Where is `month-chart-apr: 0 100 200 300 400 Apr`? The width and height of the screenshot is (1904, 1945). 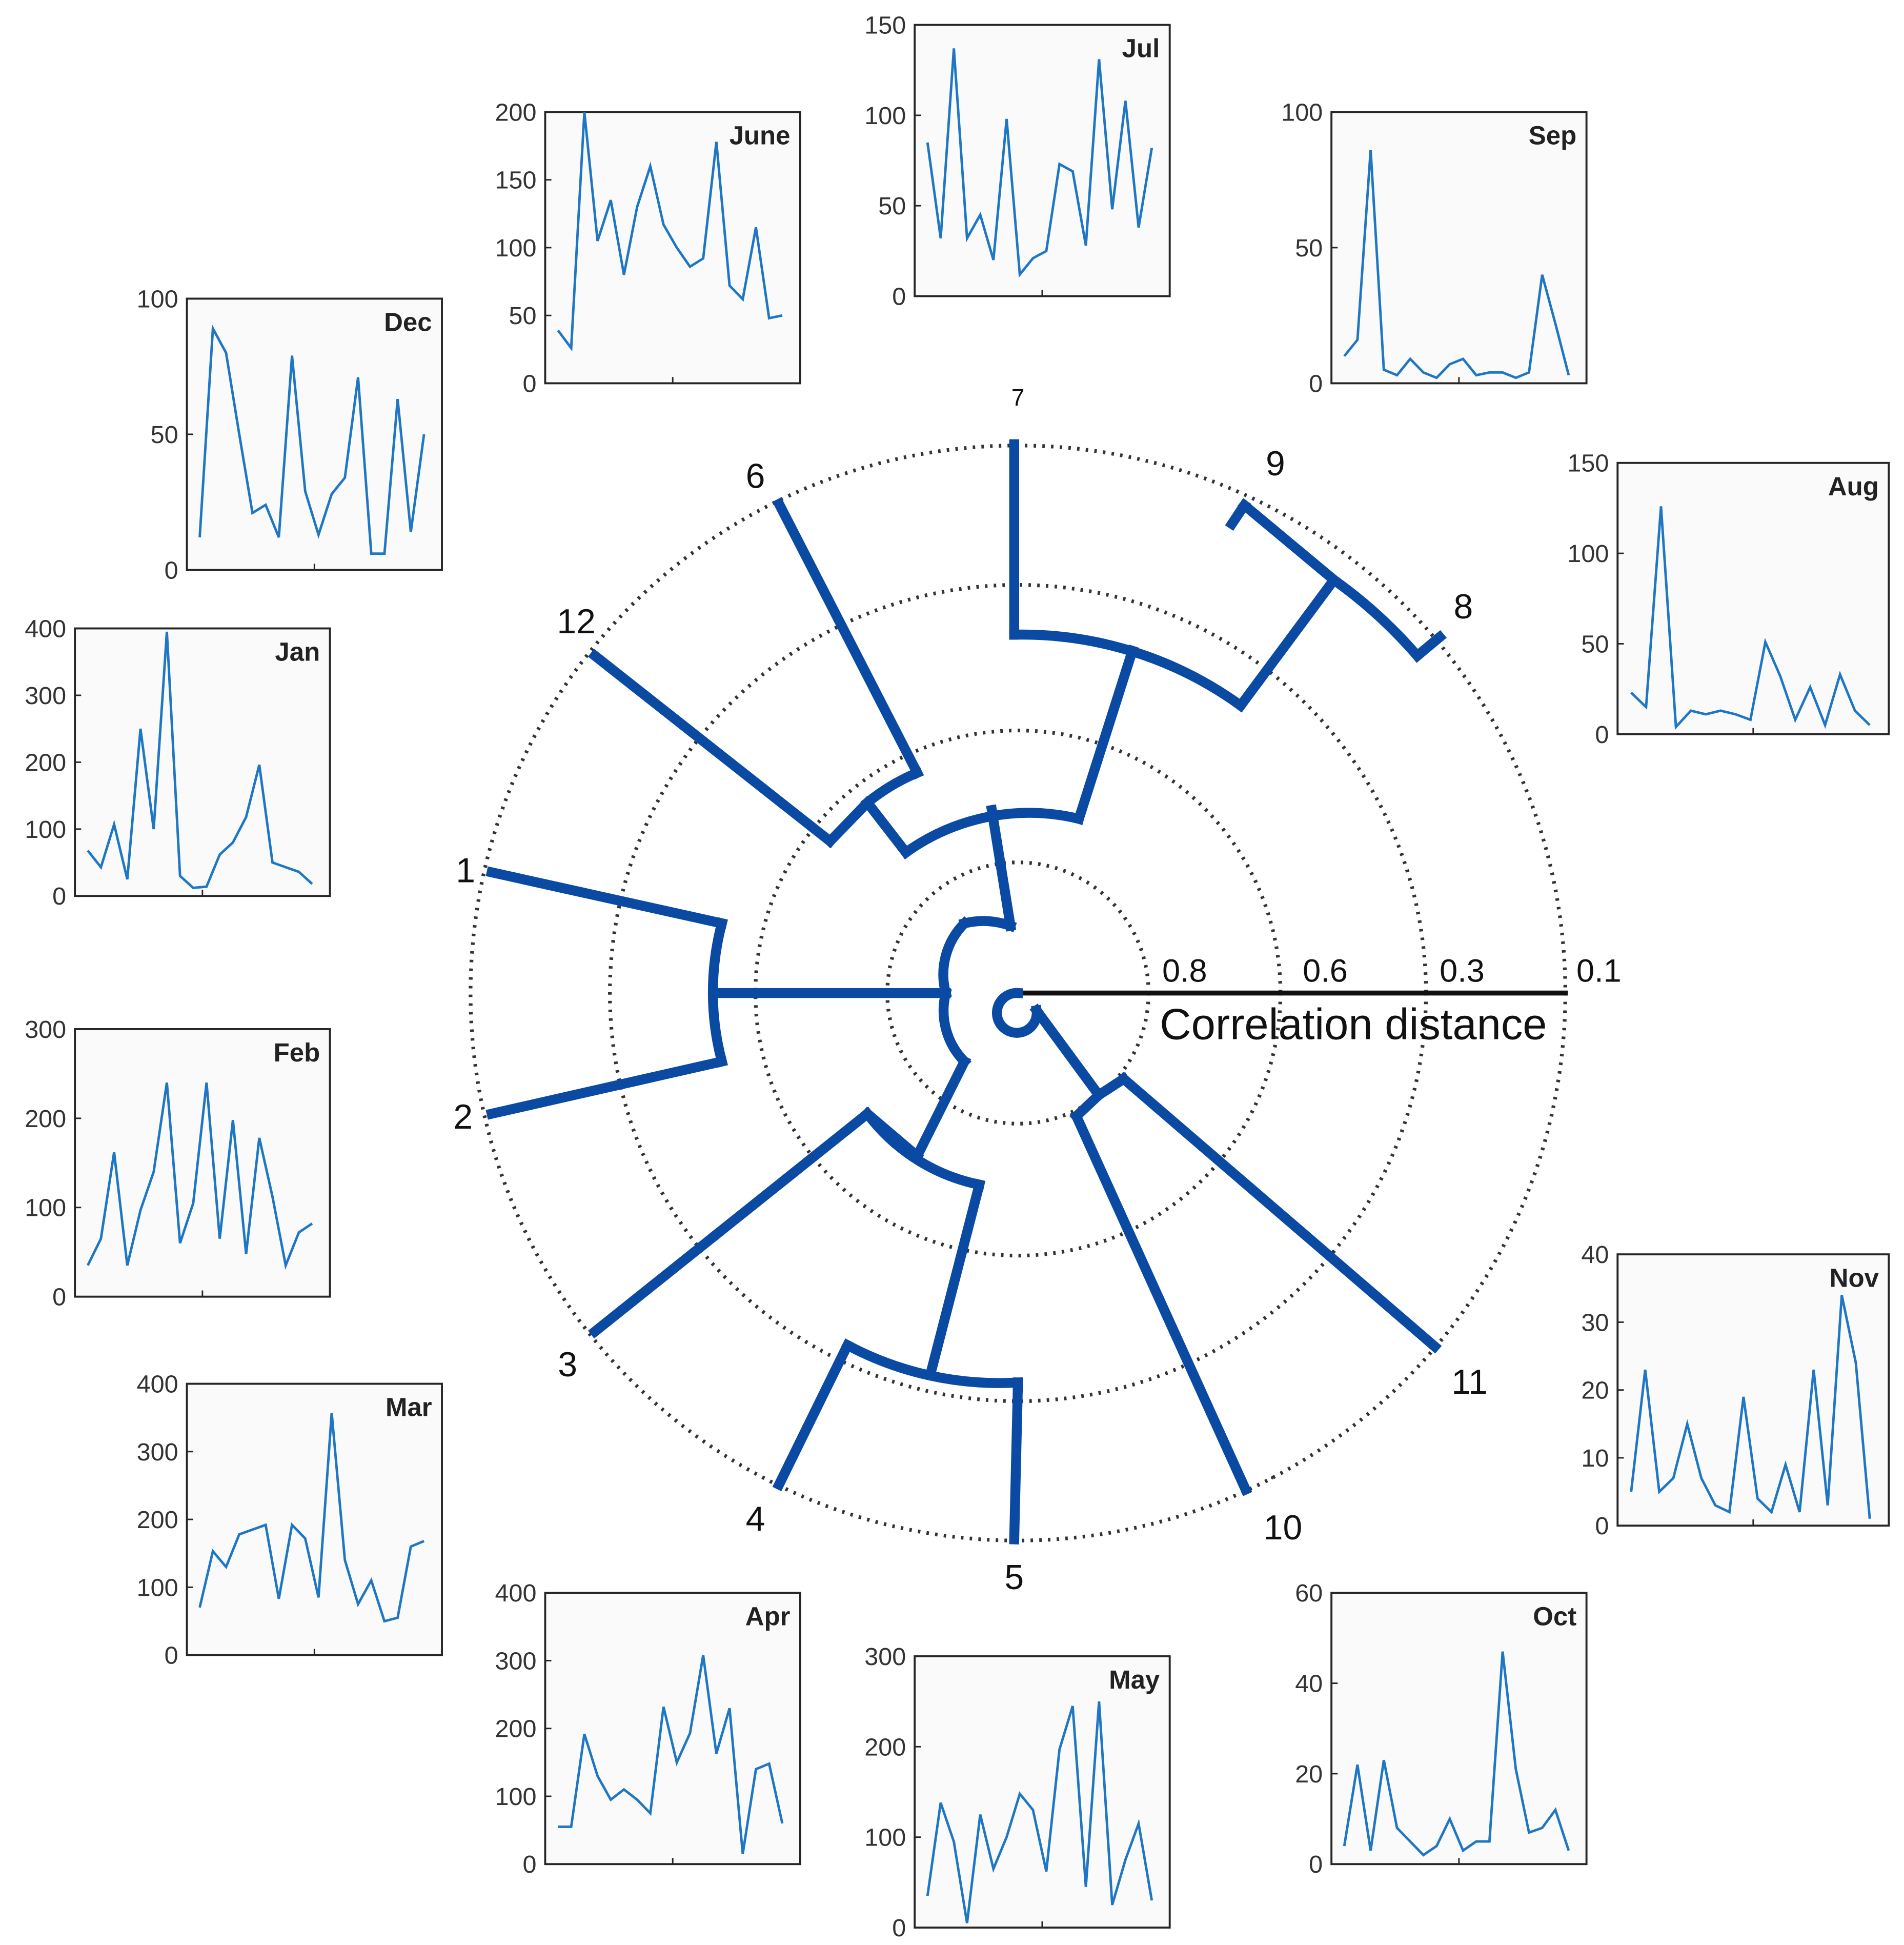
month-chart-apr: 0 100 200 300 400 Apr is located at coordinates (648, 1728).